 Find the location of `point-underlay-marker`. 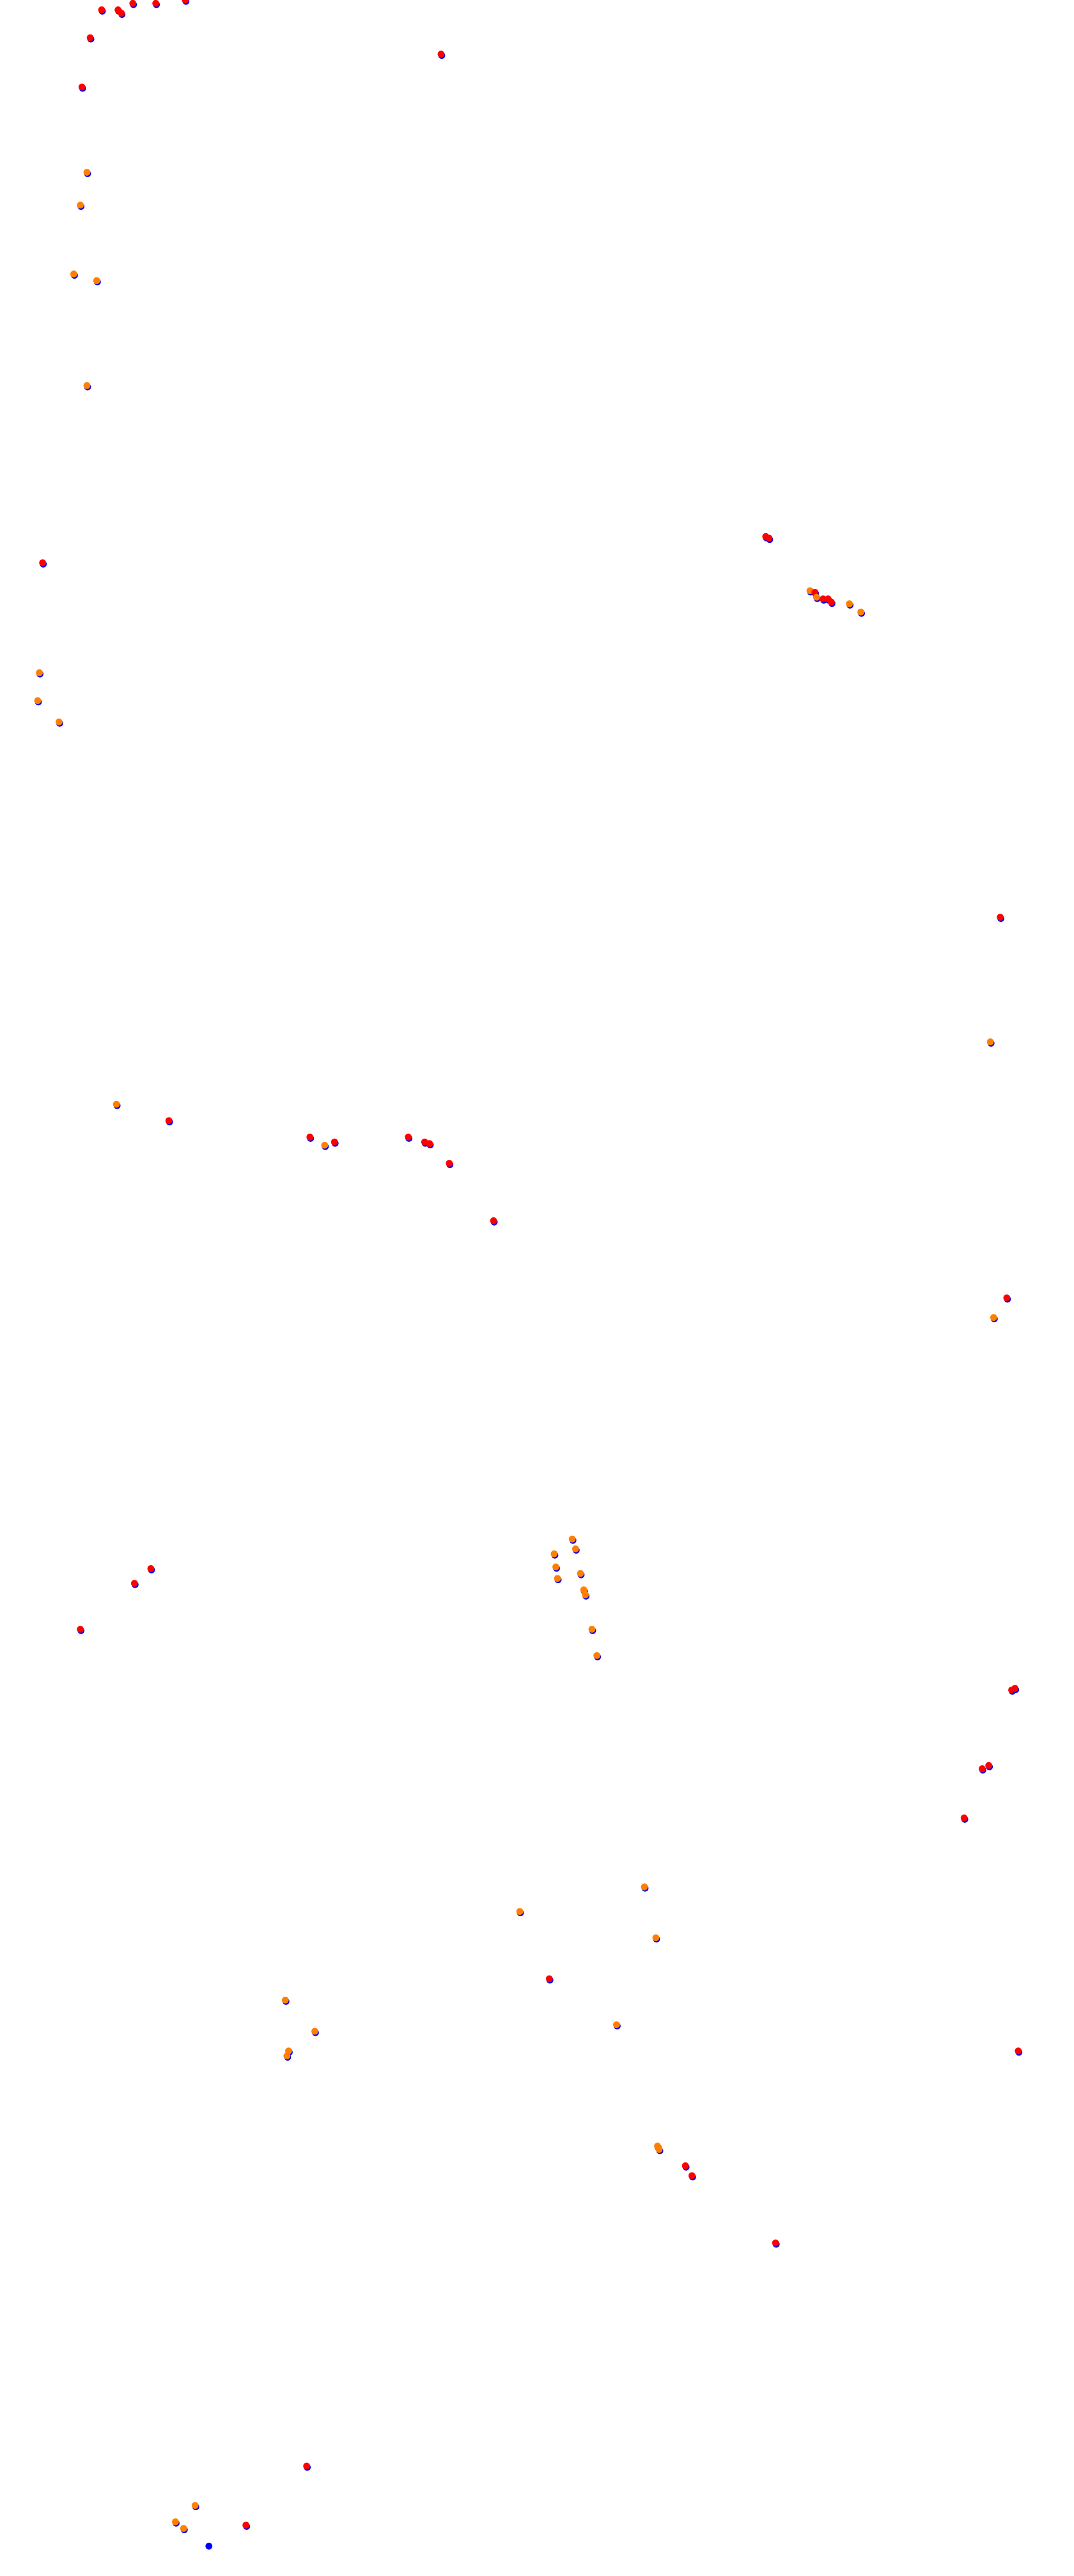

point-underlay-marker is located at coordinates (209, 2546).